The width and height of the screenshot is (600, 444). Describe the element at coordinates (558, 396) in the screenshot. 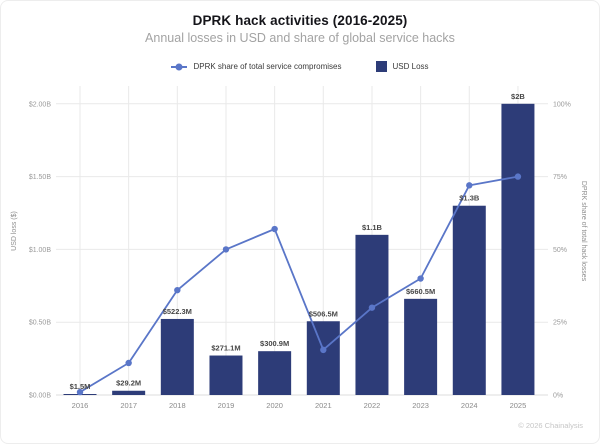

I see `y-axis-tick-right: 0%` at that location.